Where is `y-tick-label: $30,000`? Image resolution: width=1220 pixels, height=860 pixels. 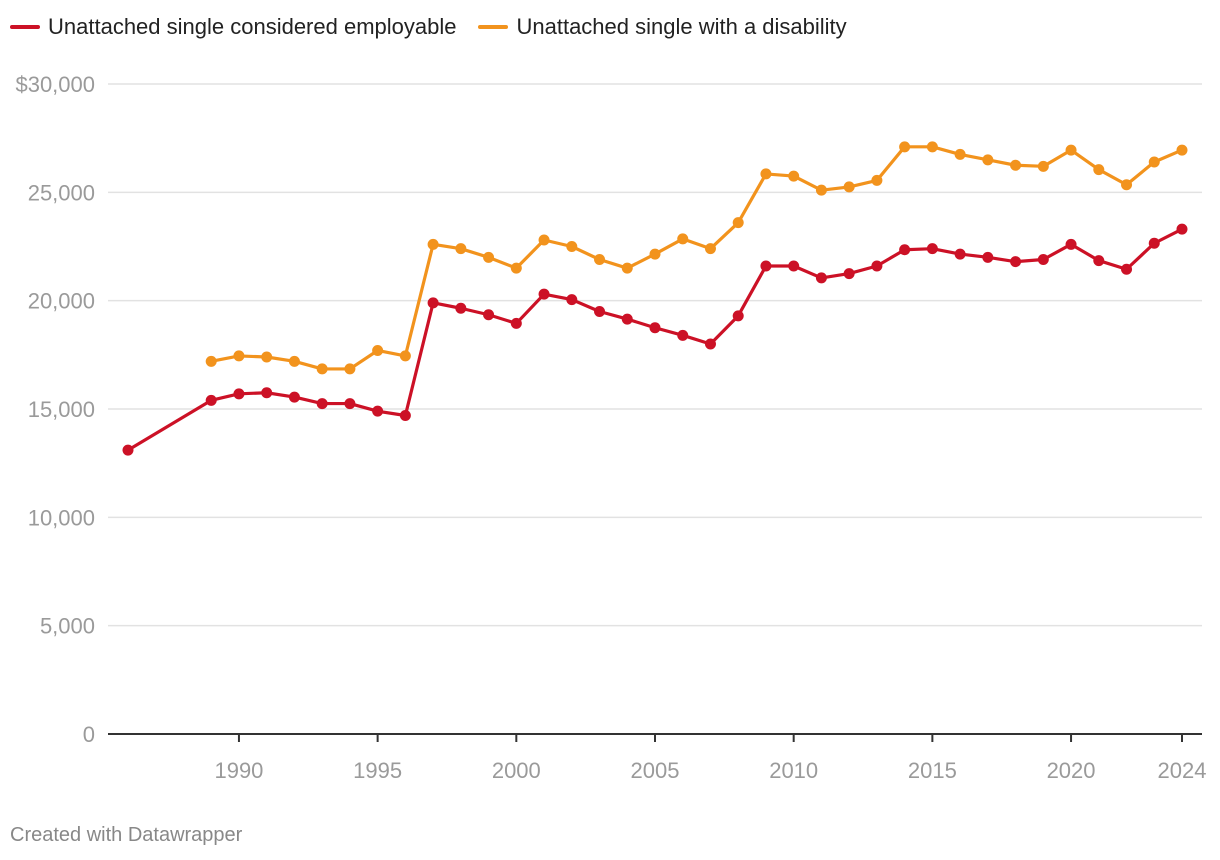 y-tick-label: $30,000 is located at coordinates (55, 84).